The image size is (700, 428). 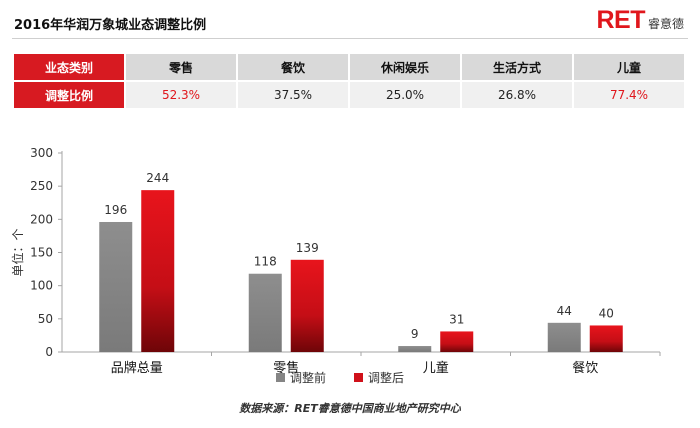 I want to click on brand-logo: RET 睿意德, so click(x=640, y=20).